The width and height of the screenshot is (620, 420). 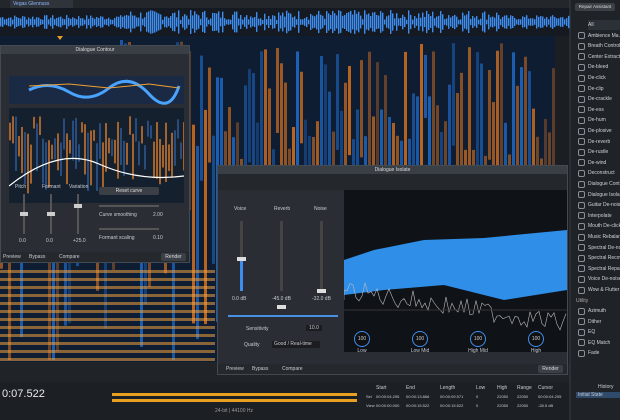 I want to click on history-item: Initial State, so click(x=598, y=395).